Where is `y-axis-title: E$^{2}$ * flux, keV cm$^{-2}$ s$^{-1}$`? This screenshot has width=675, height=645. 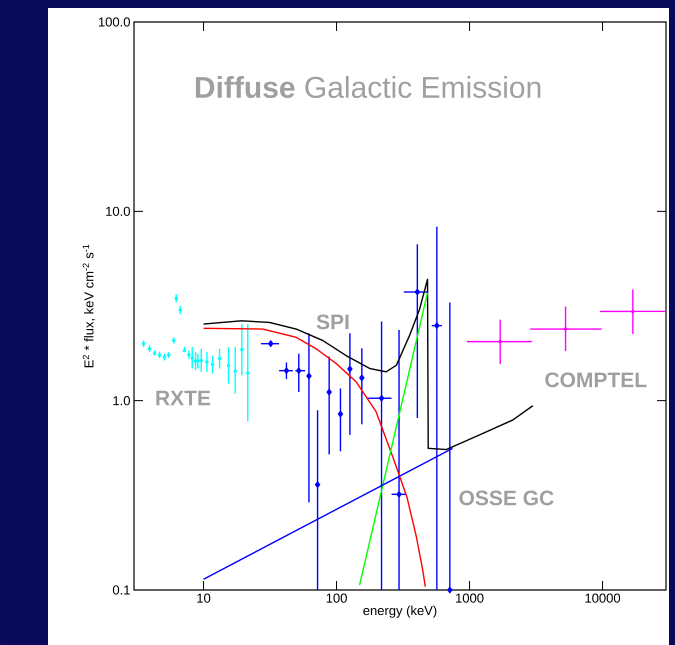
y-axis-title: E$^{2}$ * flux, keV cm$^{-2}$ s$^{-1}$ is located at coordinates (89, 306).